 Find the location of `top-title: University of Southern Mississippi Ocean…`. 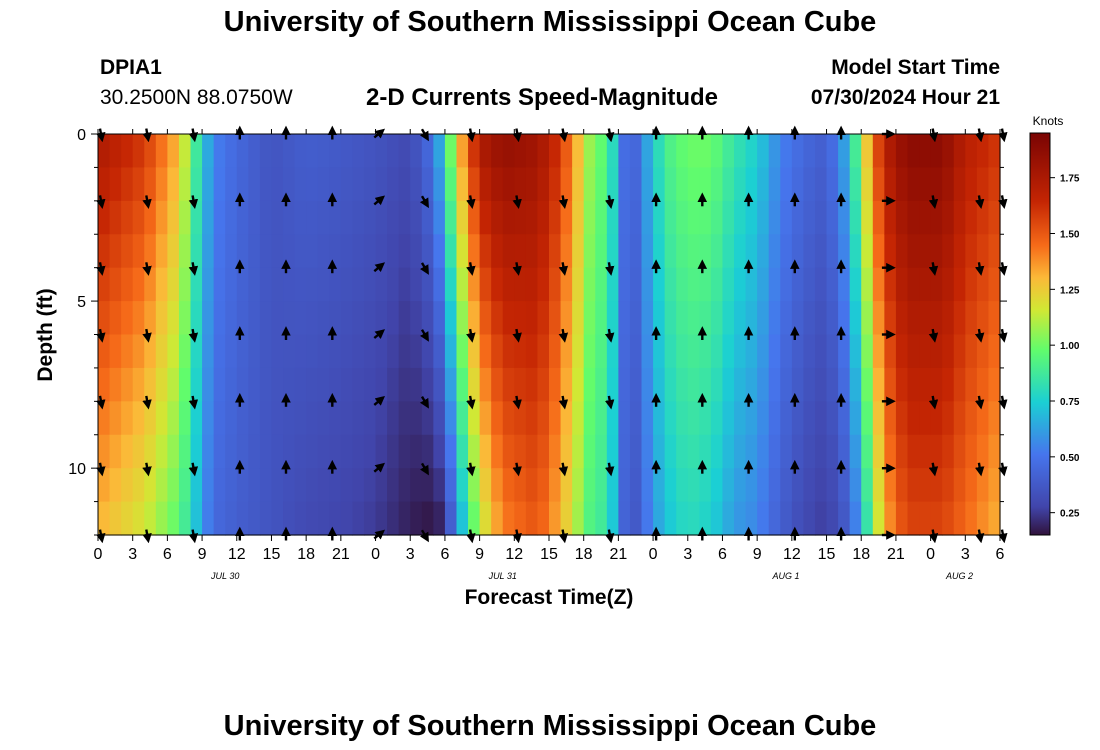

top-title: University of Southern Mississippi Ocean… is located at coordinates (550, 22).